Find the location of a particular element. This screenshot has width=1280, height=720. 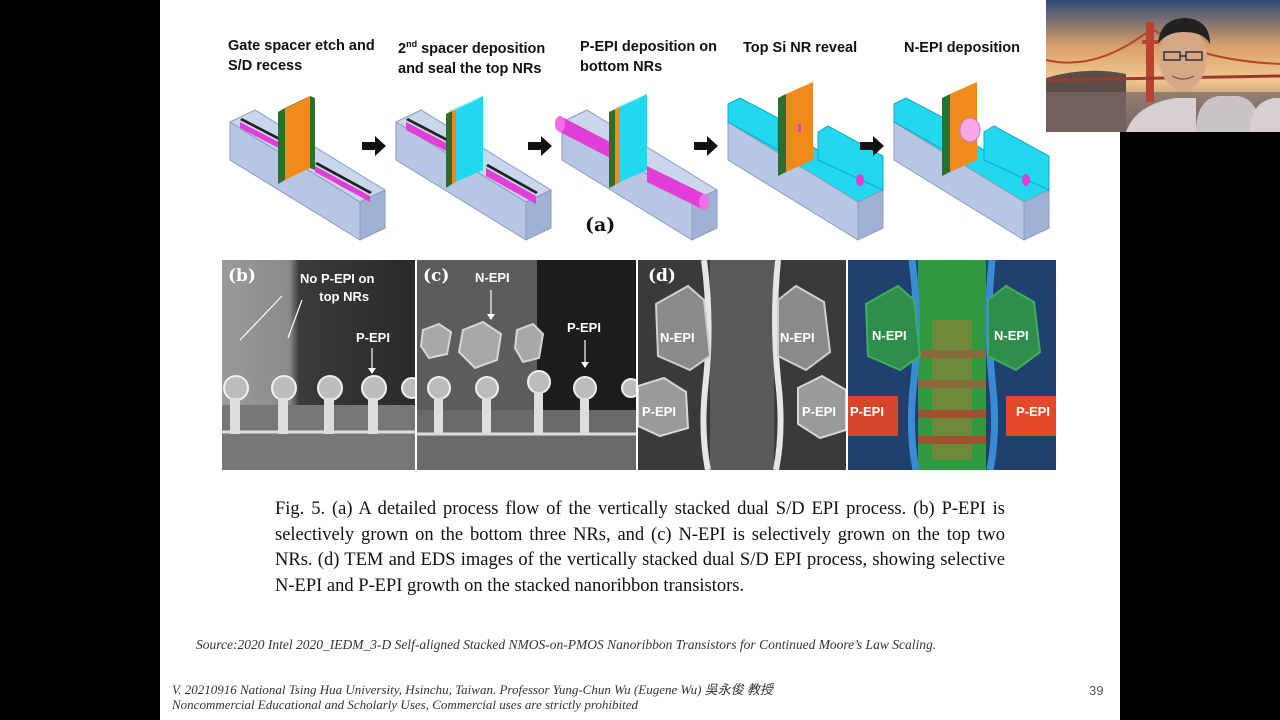

annotation-p-epi-d-left: P-EPI is located at coordinates (659, 411).